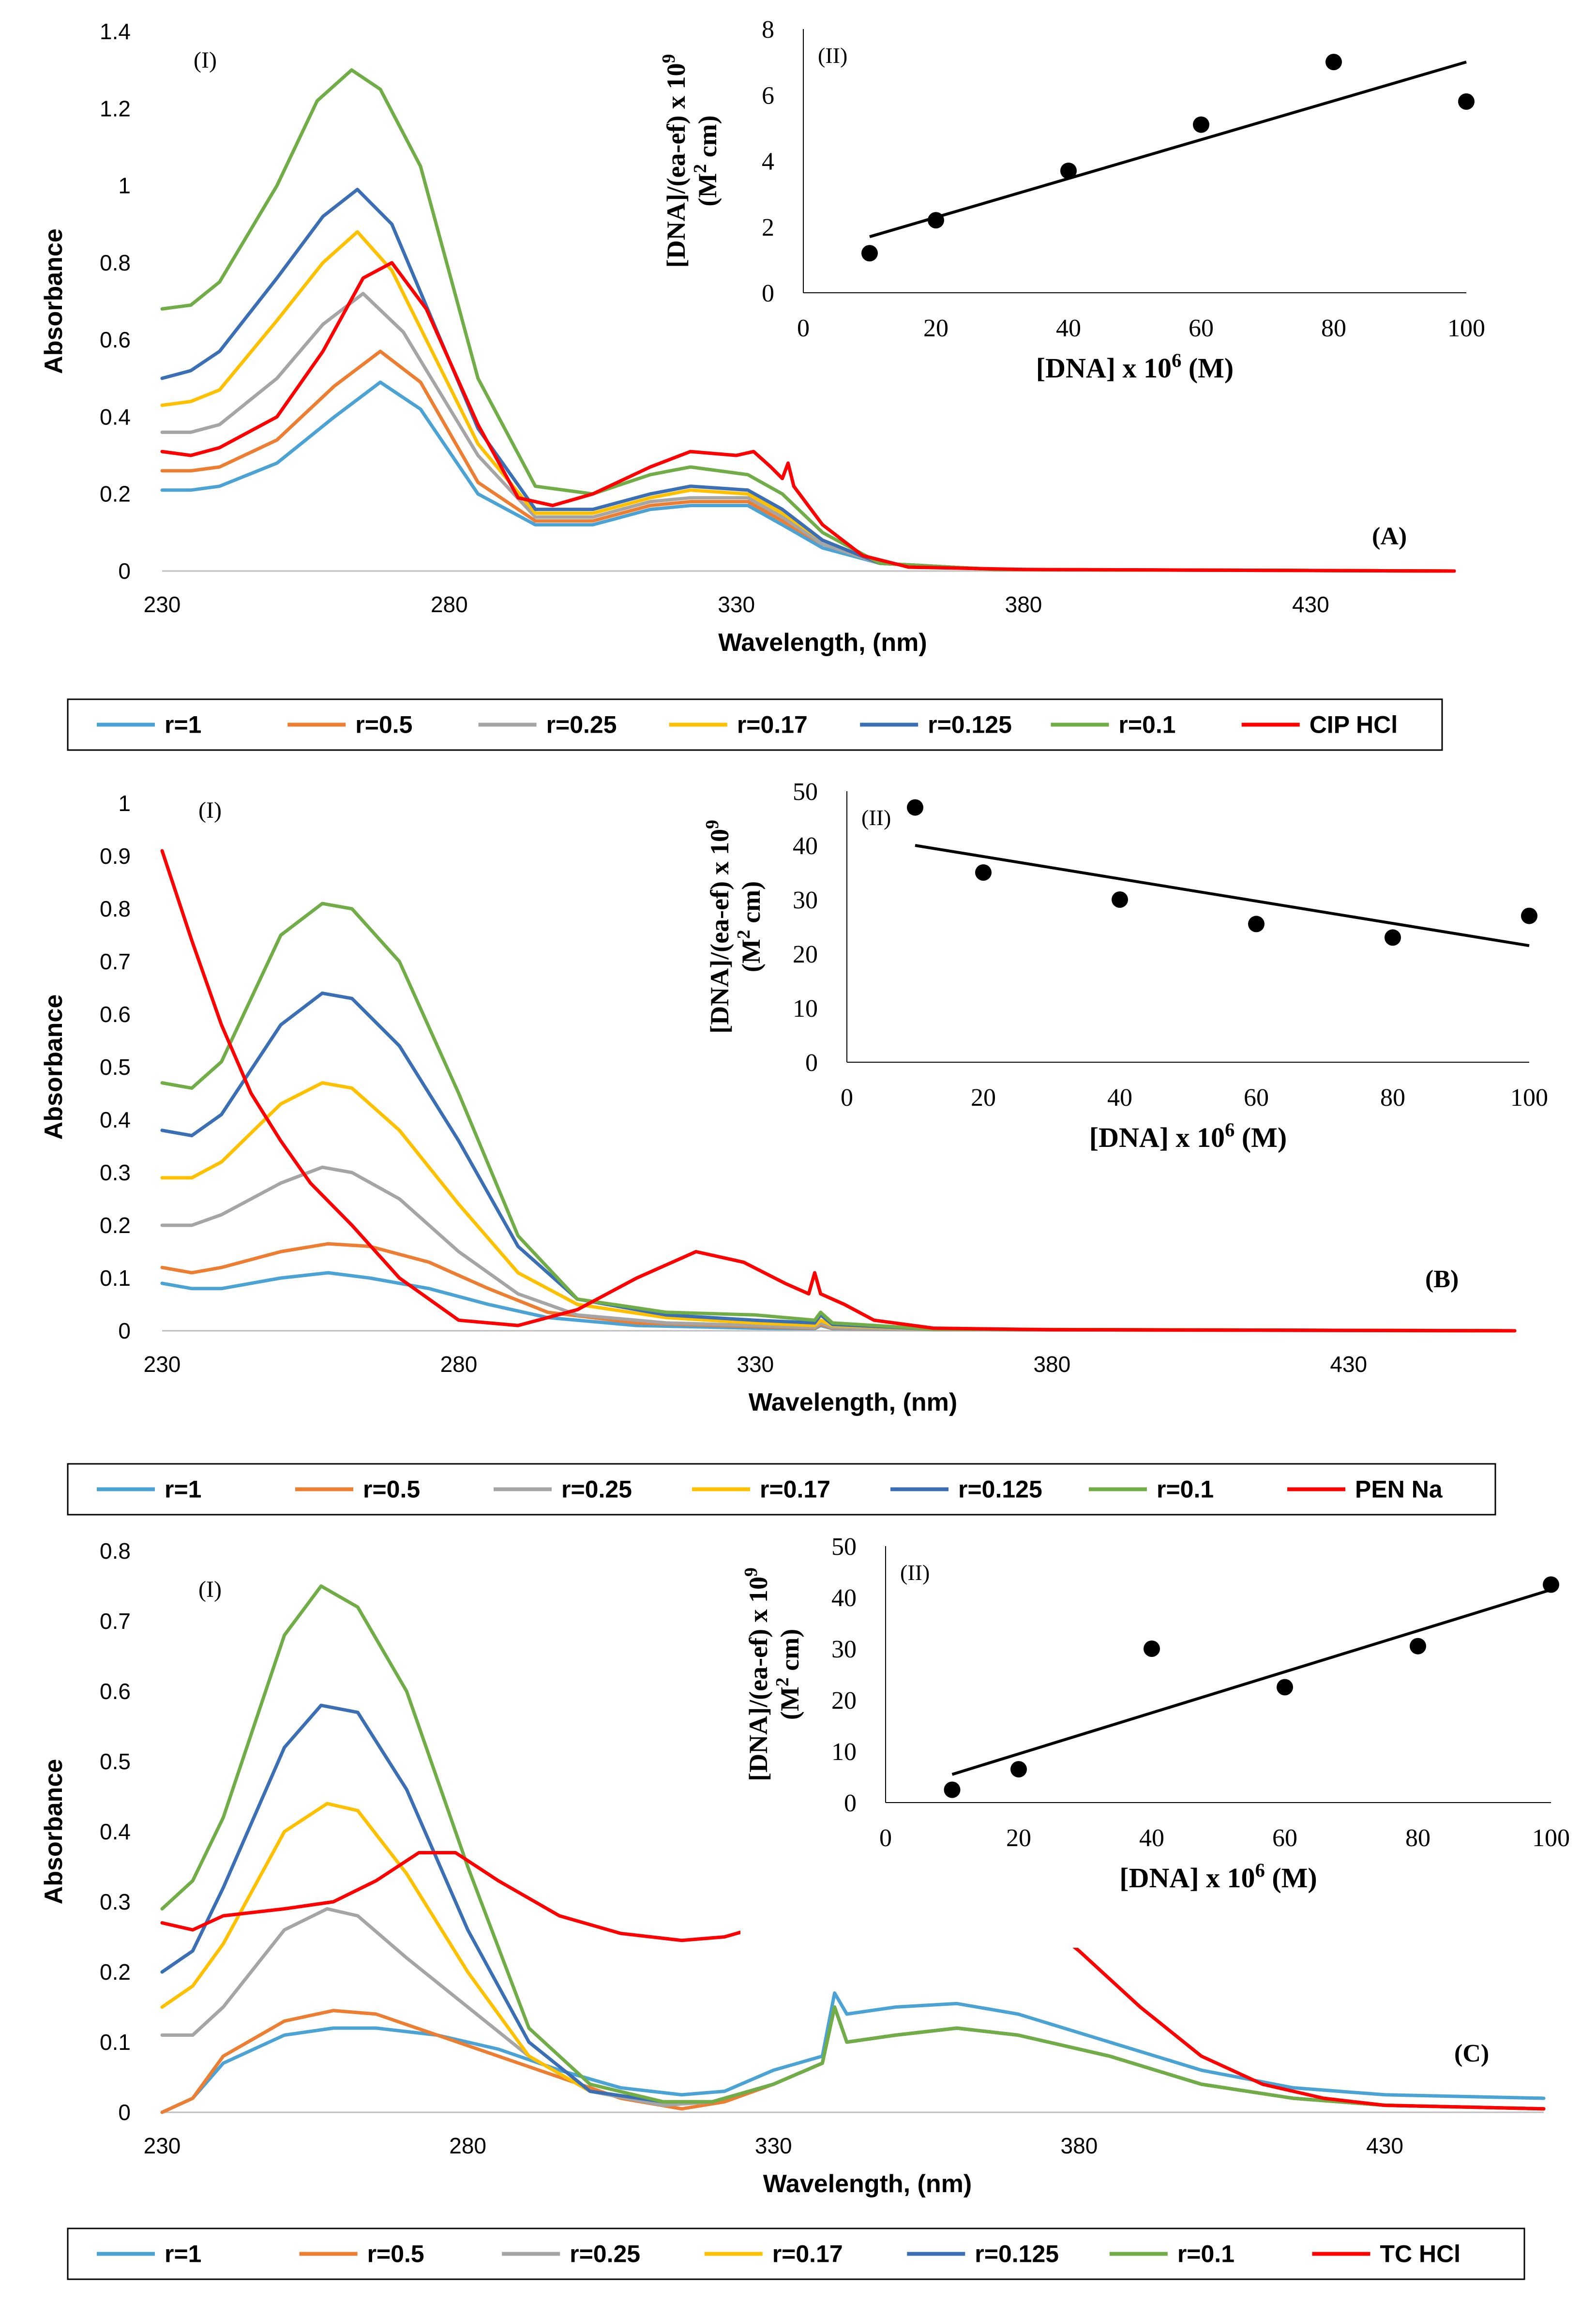 Image resolution: width=1596 pixels, height=2317 pixels. What do you see at coordinates (1399, 1489) in the screenshot?
I see `legend-entry-label: PEN Na` at bounding box center [1399, 1489].